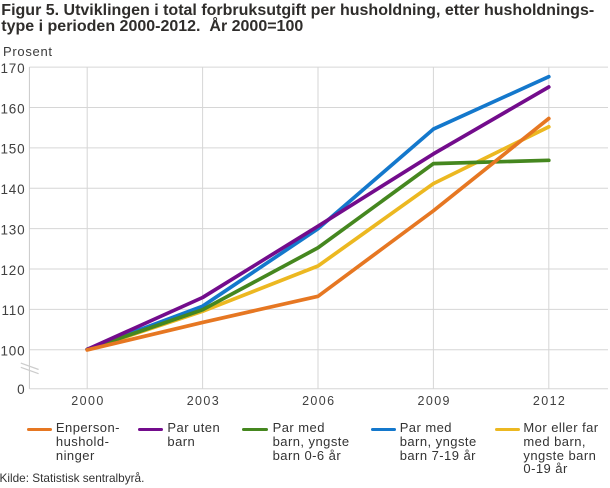 The image size is (610, 488). What do you see at coordinates (12, 189) in the screenshot?
I see `svg-text: 140` at bounding box center [12, 189].